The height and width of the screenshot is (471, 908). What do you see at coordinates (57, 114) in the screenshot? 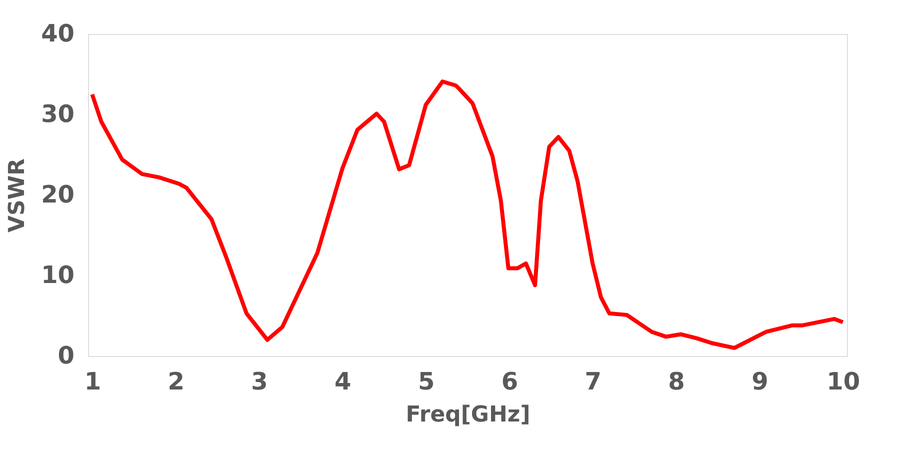
I see `y-tick-label: 30` at bounding box center [57, 114].